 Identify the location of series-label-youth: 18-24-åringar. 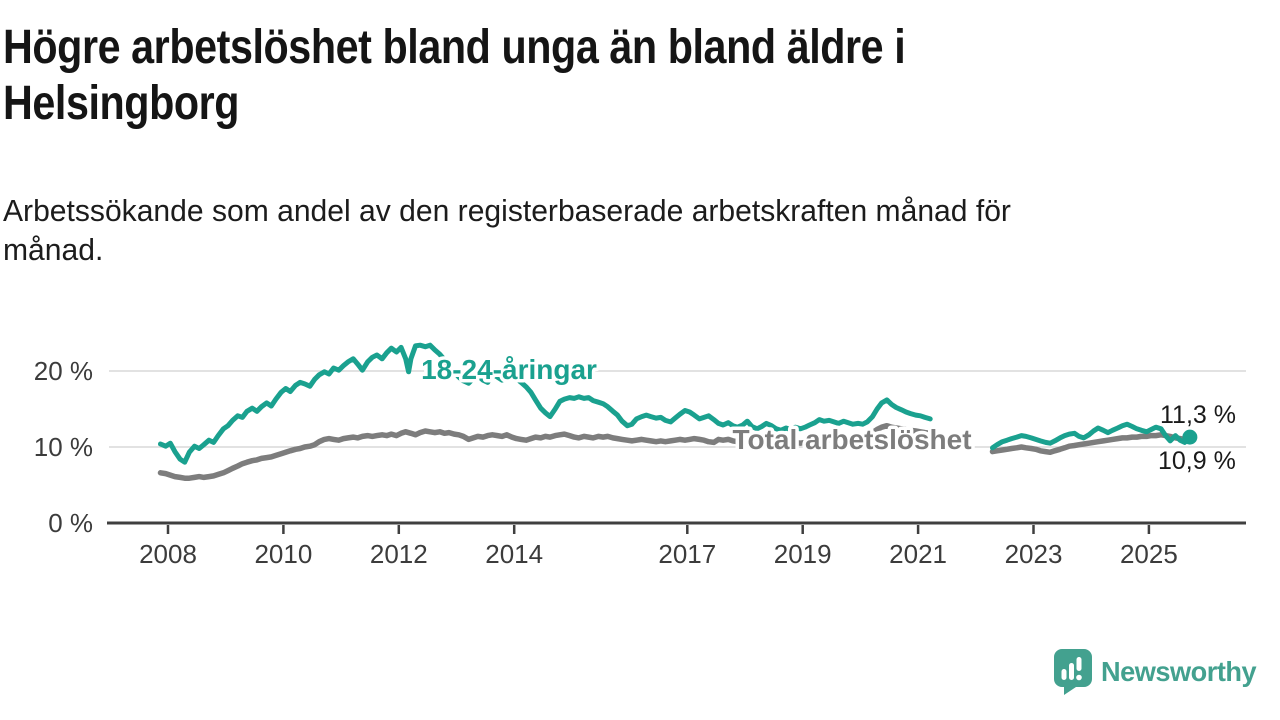
(509, 369).